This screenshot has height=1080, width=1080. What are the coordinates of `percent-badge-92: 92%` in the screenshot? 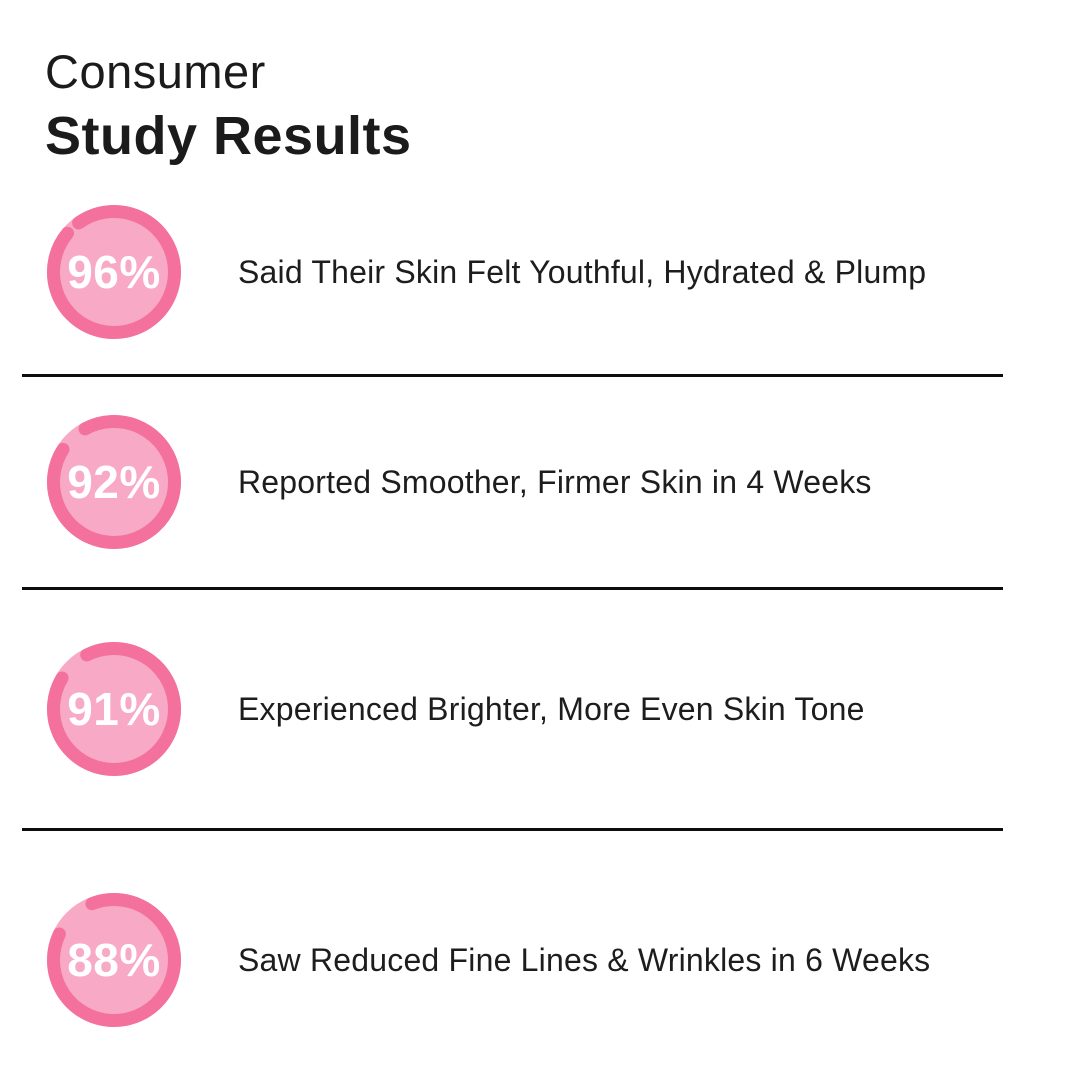 It's located at (114, 482).